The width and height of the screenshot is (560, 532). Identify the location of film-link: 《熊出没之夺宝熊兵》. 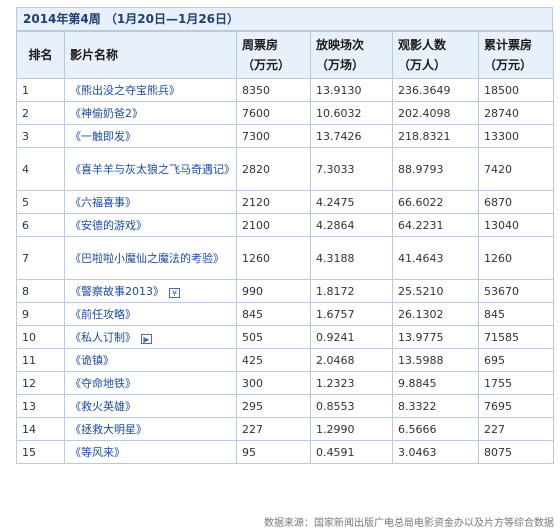
(150, 90).